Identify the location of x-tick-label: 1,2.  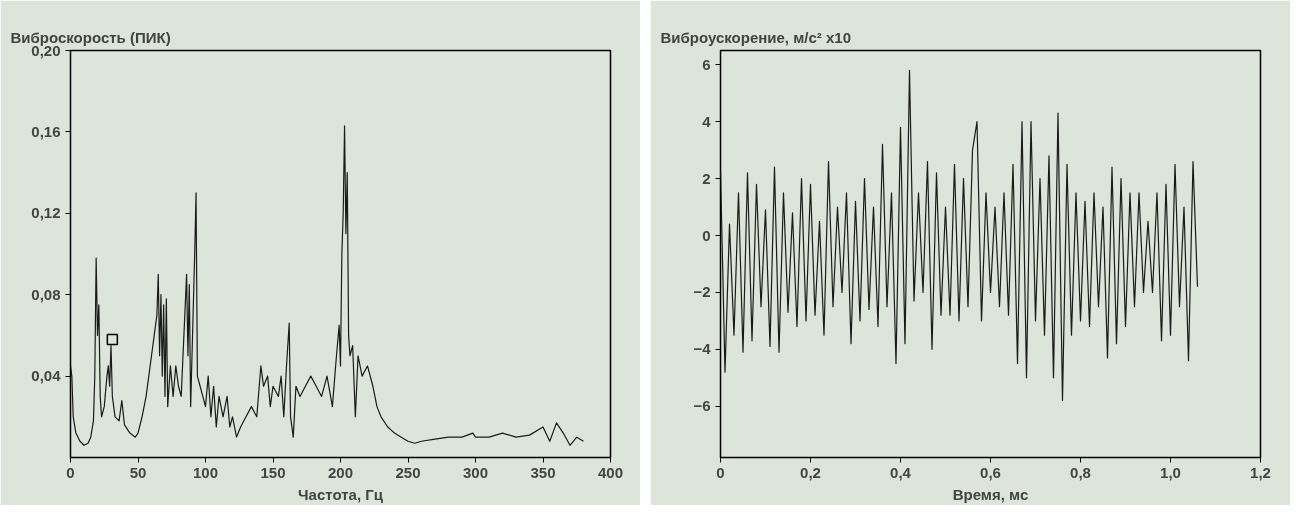
(1260, 472).